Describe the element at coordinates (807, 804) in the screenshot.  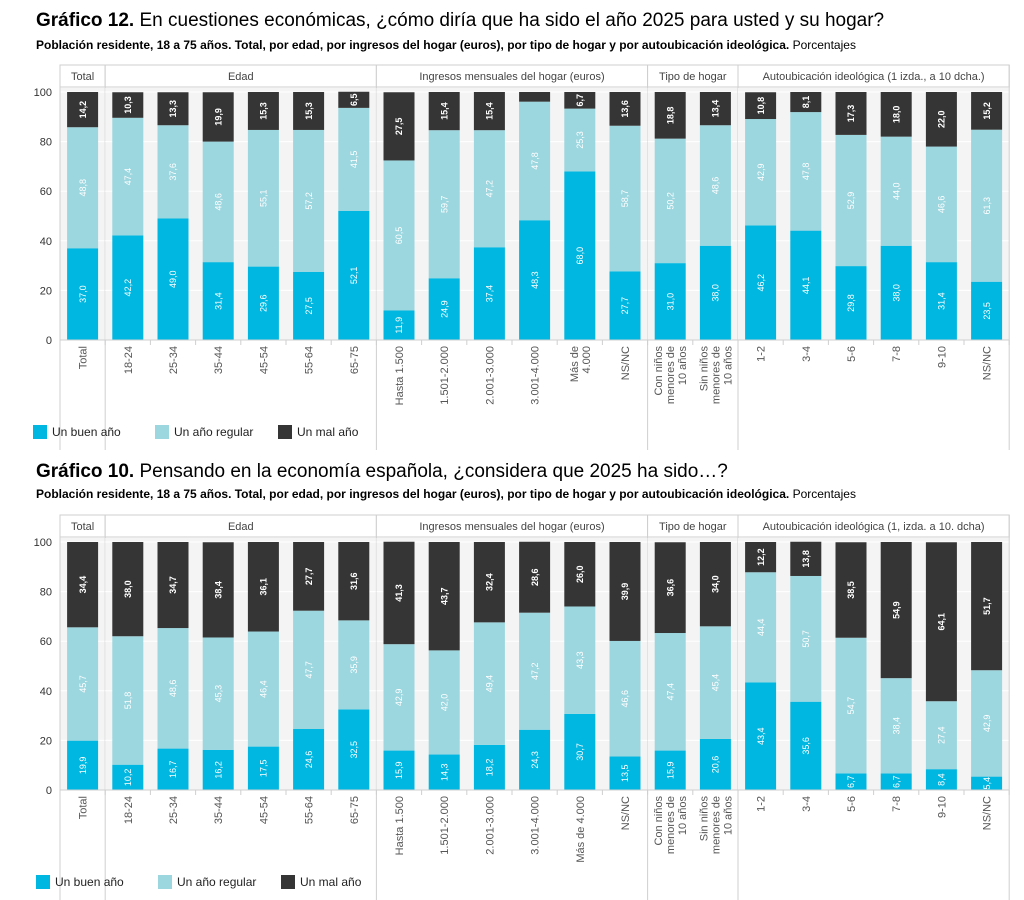
I see `category-label: 3-4` at that location.